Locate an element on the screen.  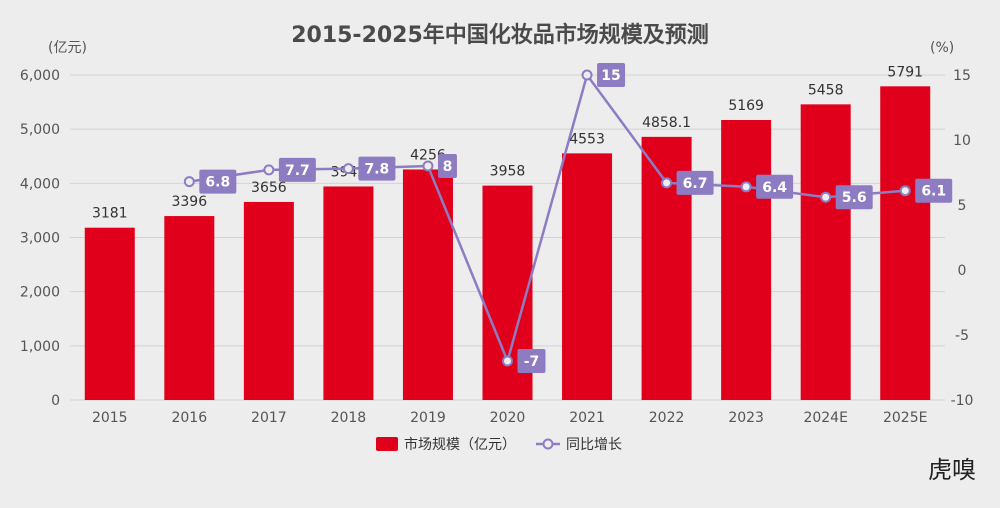
x-tick-label: 2020 is located at coordinates (508, 418).